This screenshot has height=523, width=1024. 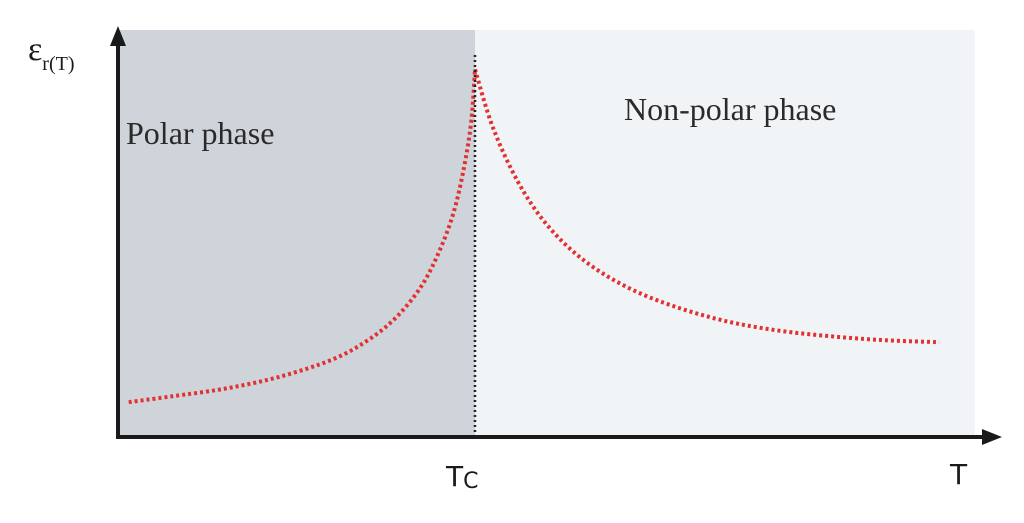 I want to click on x-axis-arrow, so click(x=992, y=437).